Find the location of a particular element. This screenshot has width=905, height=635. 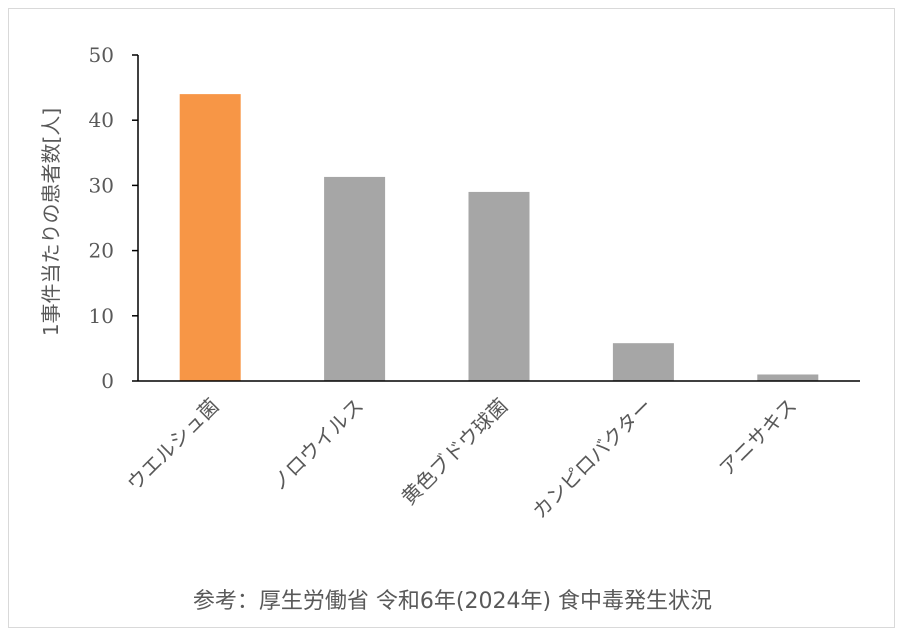

y-tick-label: 0 is located at coordinates (107, 381).